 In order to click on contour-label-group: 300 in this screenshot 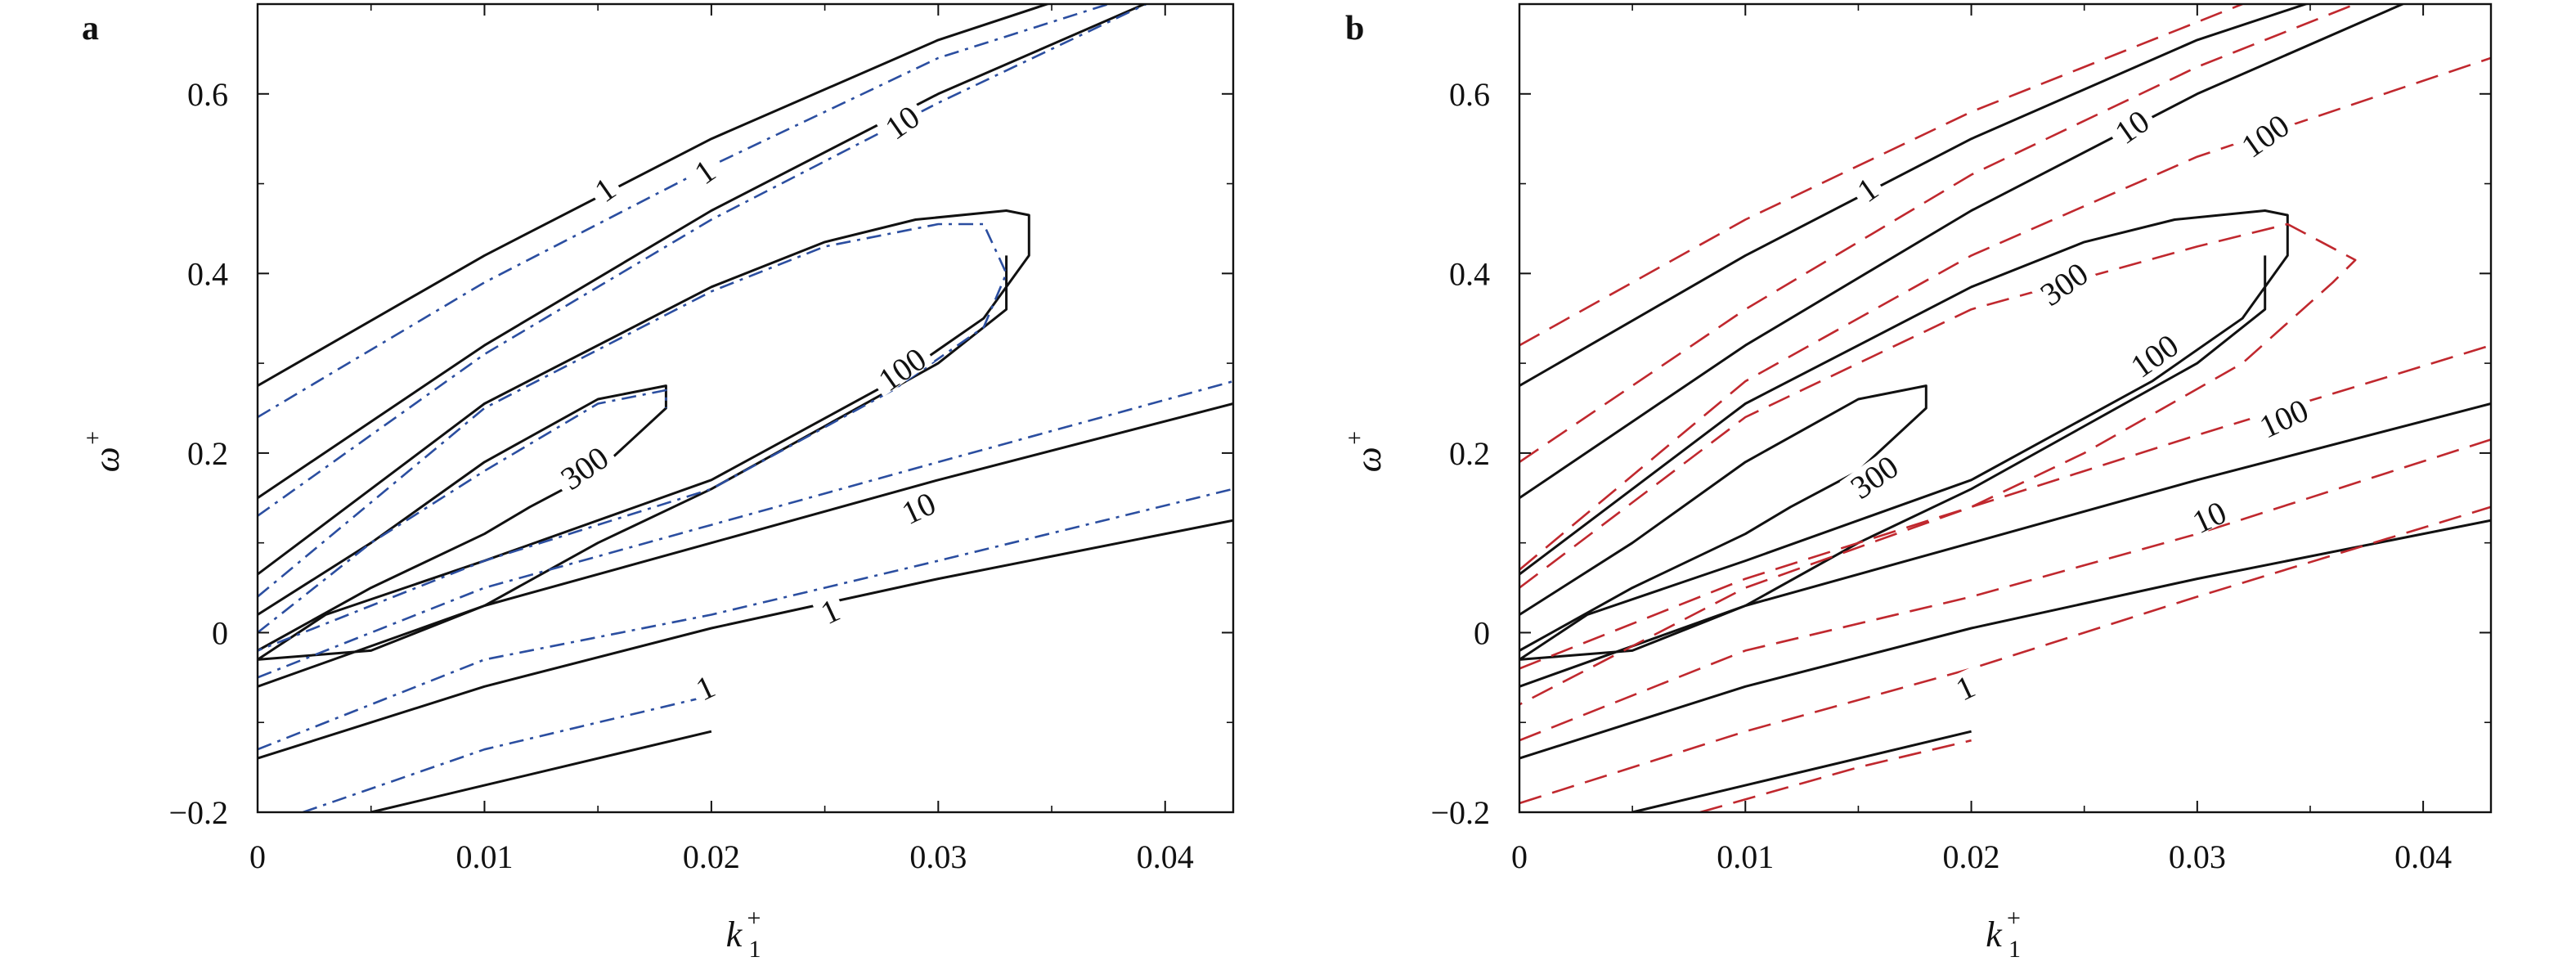, I will do `click(1873, 476)`.